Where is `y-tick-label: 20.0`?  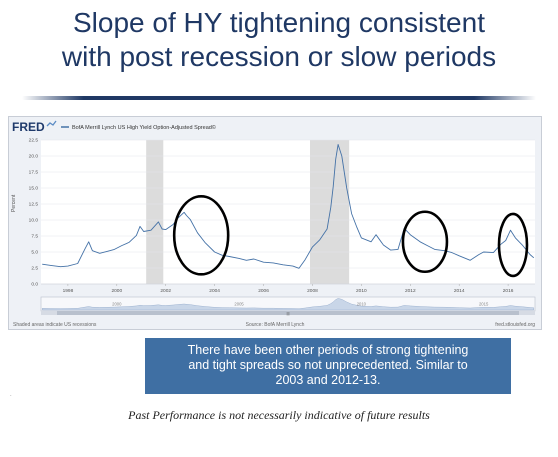
y-tick-label: 20.0 is located at coordinates (34, 157).